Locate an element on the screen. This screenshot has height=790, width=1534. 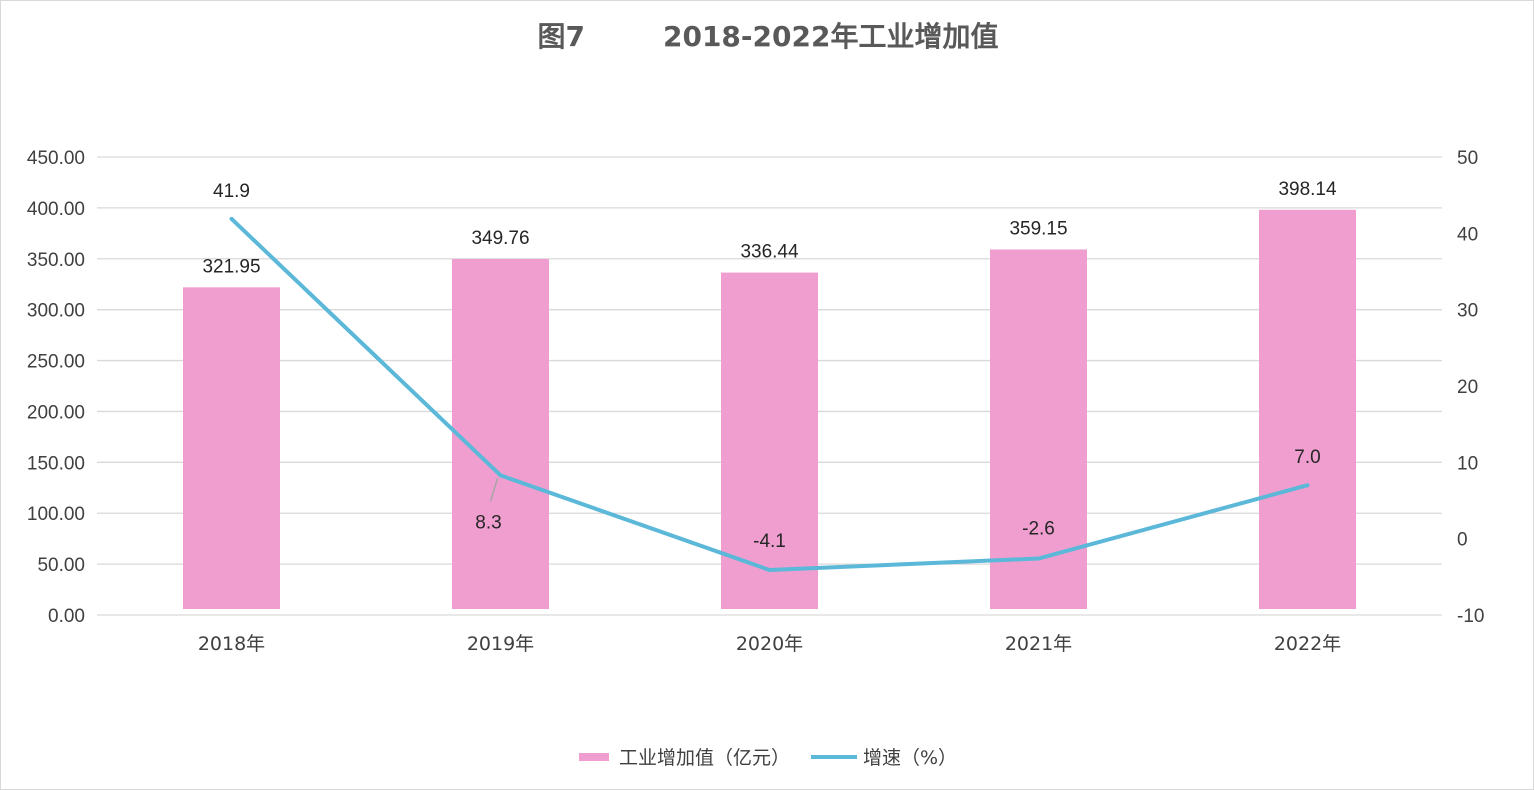
x-category-label: 2022年 is located at coordinates (1307, 644).